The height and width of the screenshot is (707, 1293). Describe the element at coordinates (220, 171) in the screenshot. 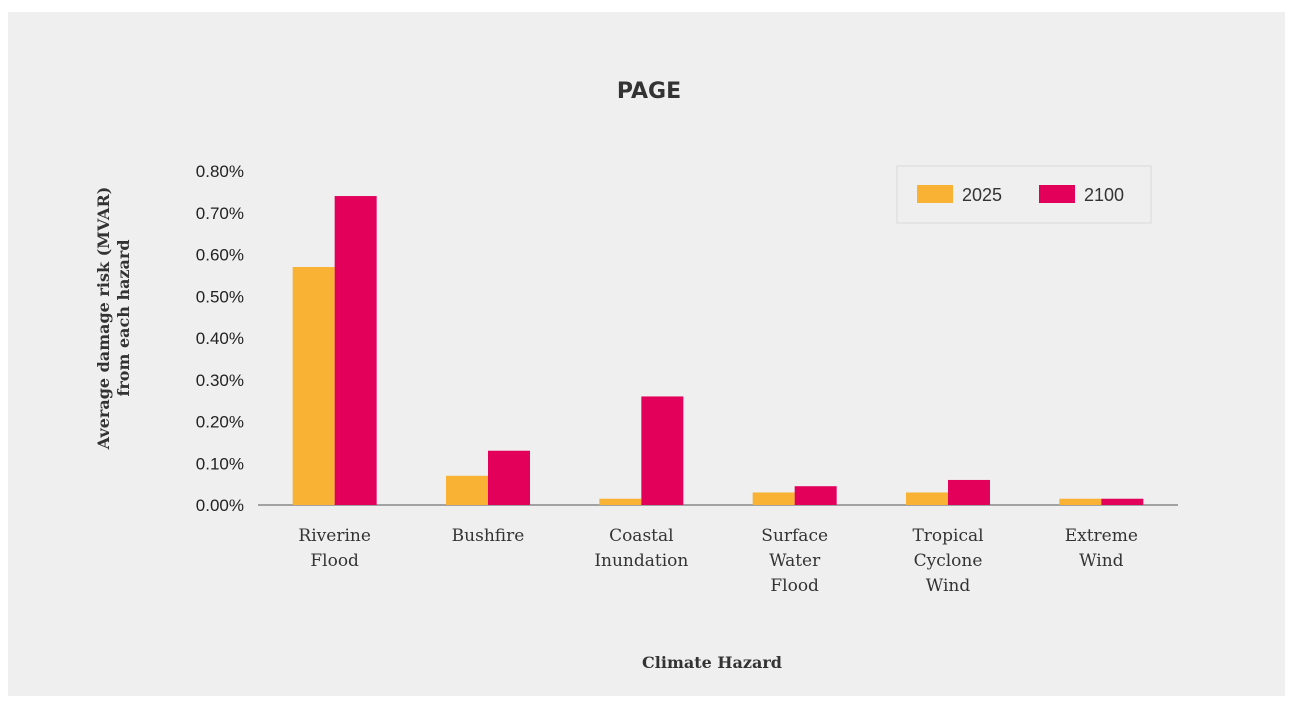

I see `y-tick-label: 0.80%` at that location.